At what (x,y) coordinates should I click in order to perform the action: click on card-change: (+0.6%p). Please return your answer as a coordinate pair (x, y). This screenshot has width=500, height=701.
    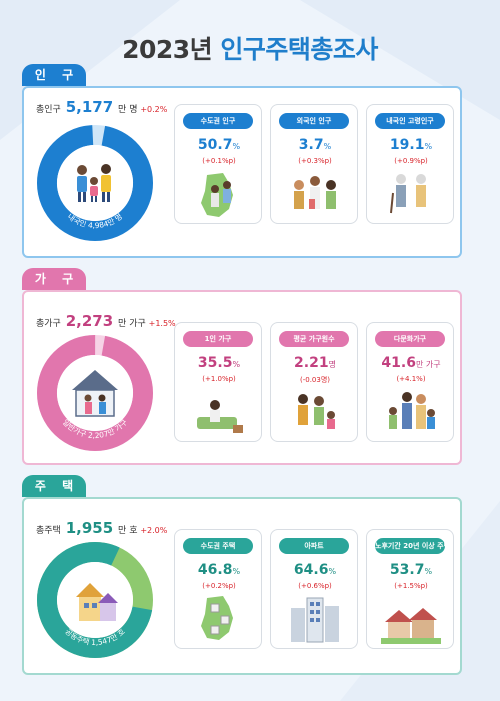
    Looking at the image, I should click on (315, 586).